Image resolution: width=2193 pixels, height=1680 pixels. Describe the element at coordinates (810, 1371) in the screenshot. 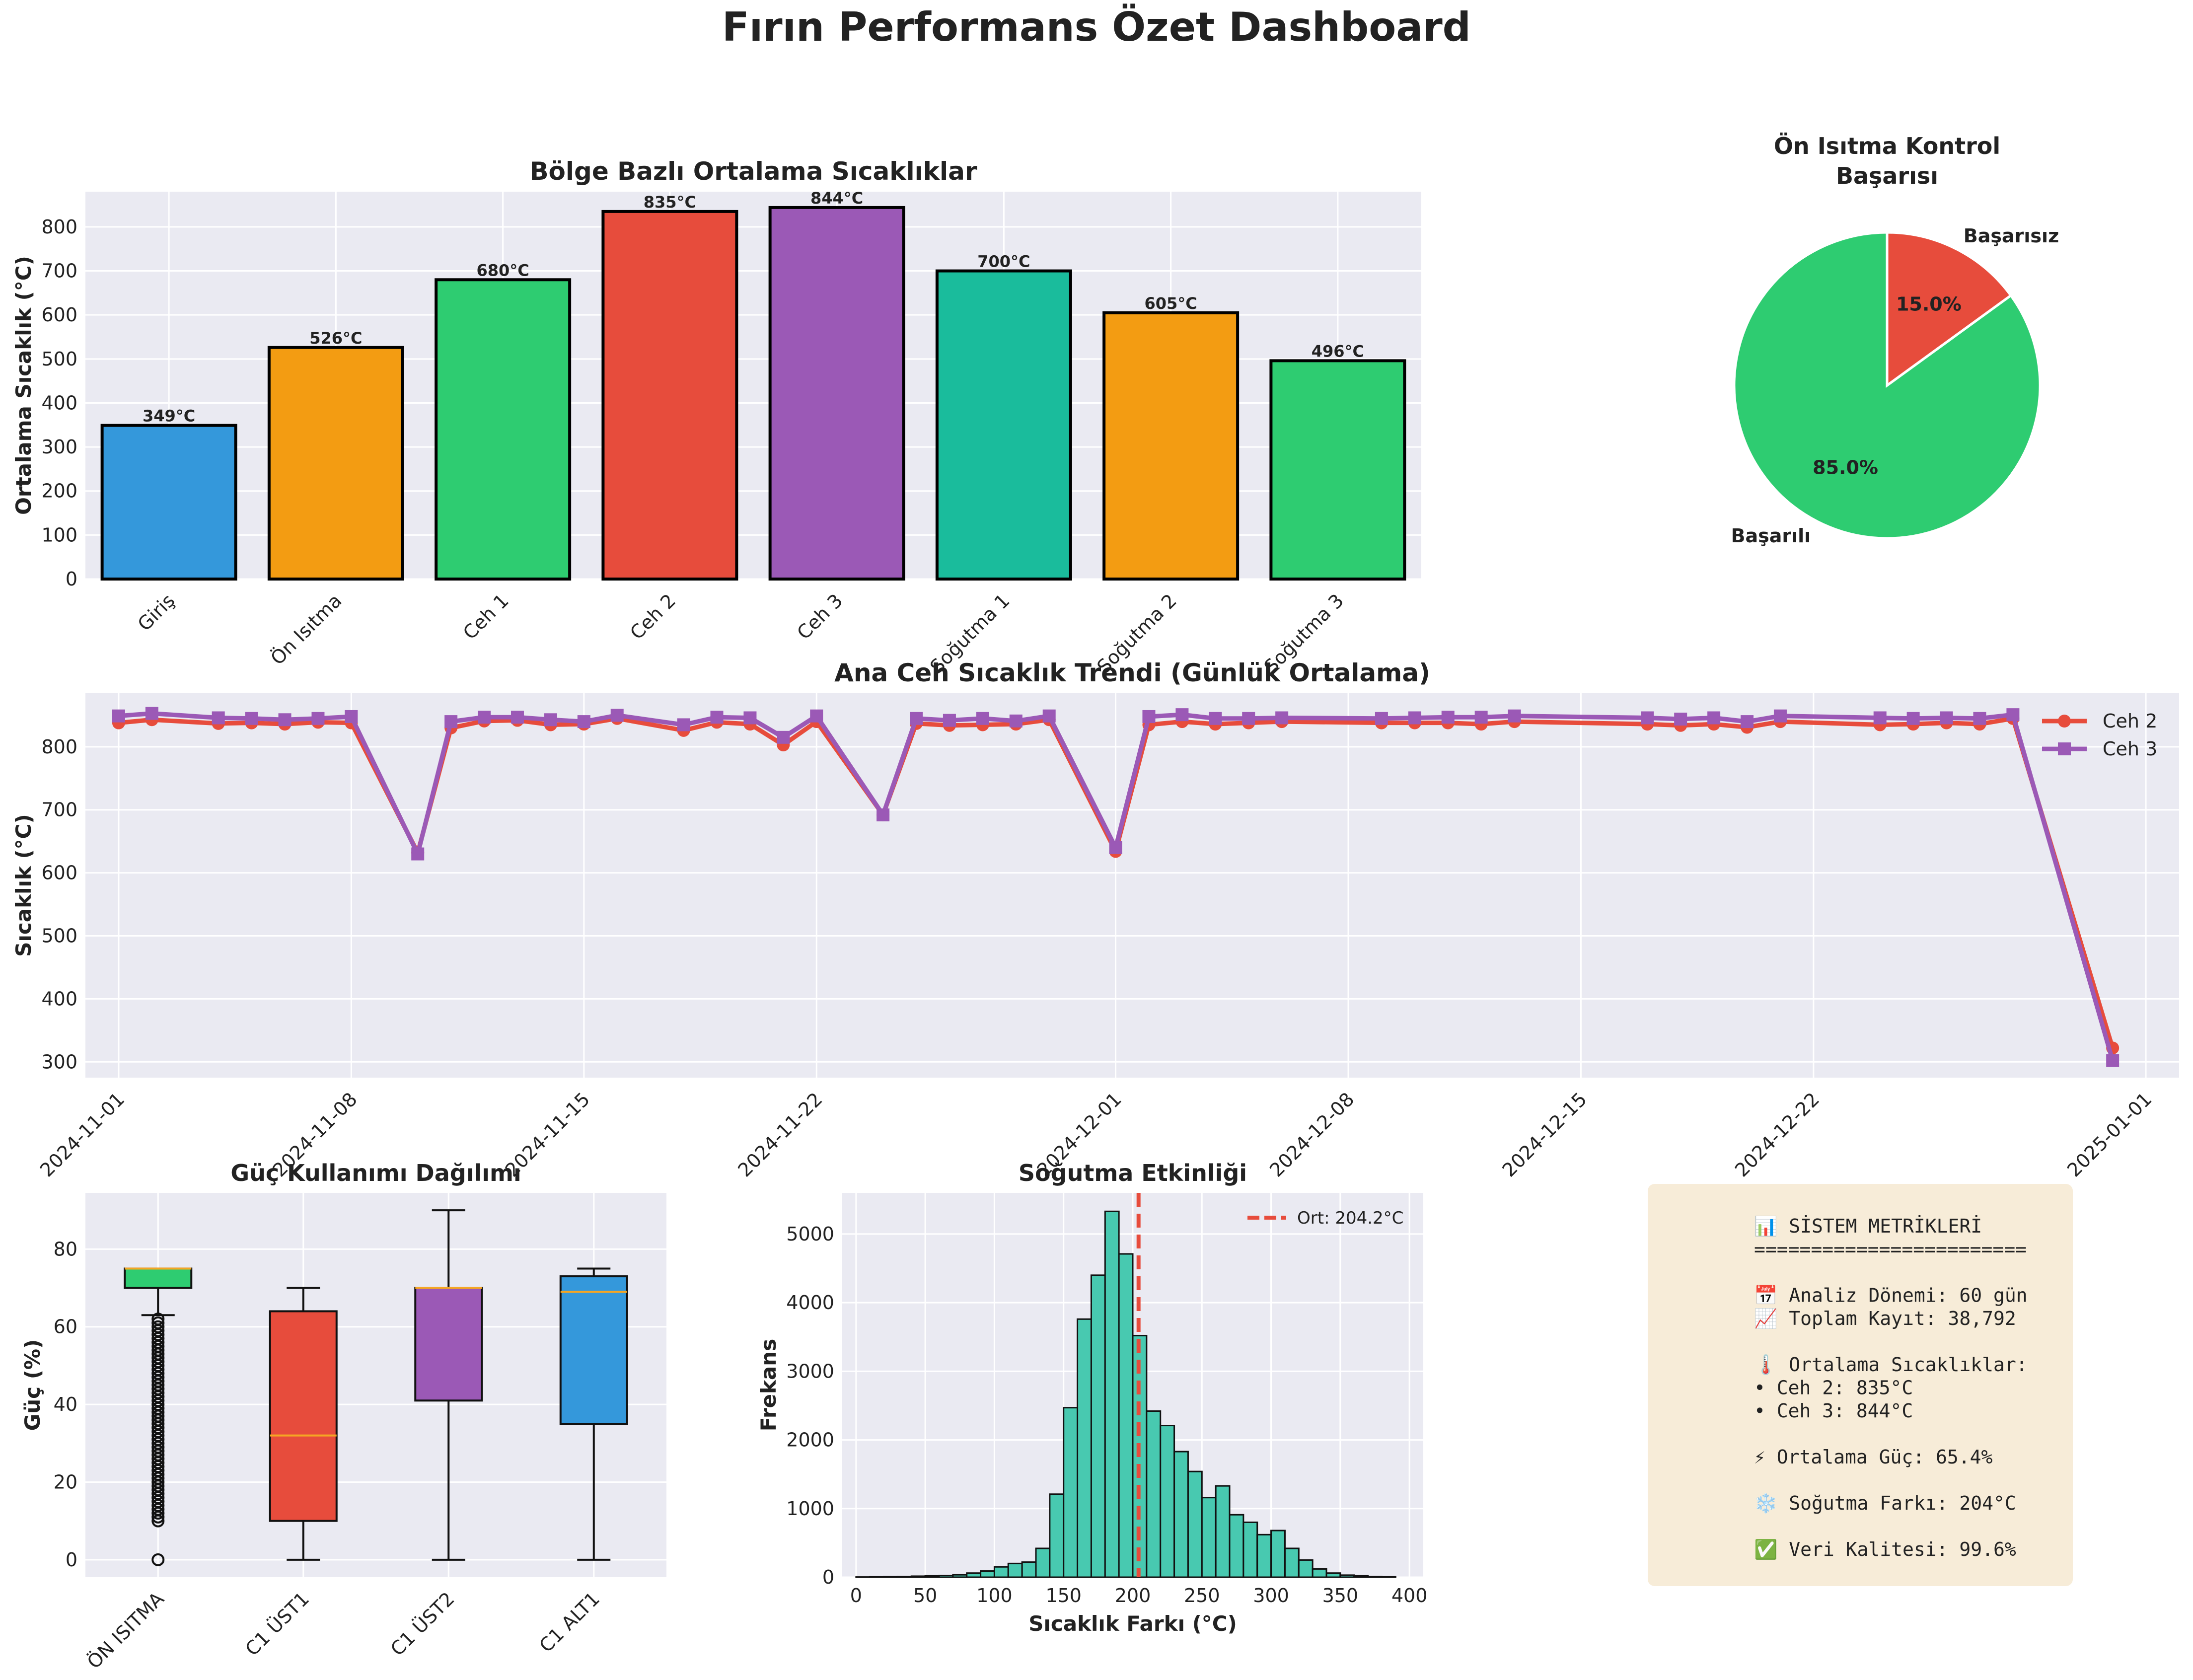

I see `y-tick-label: 3000` at that location.